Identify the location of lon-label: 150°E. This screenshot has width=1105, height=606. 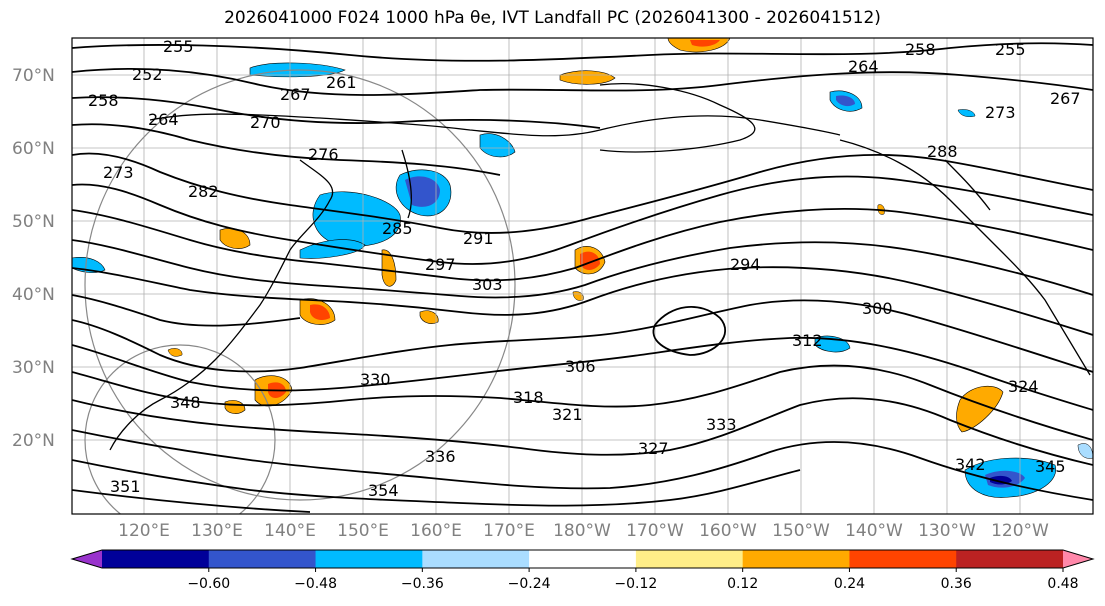
(363, 531).